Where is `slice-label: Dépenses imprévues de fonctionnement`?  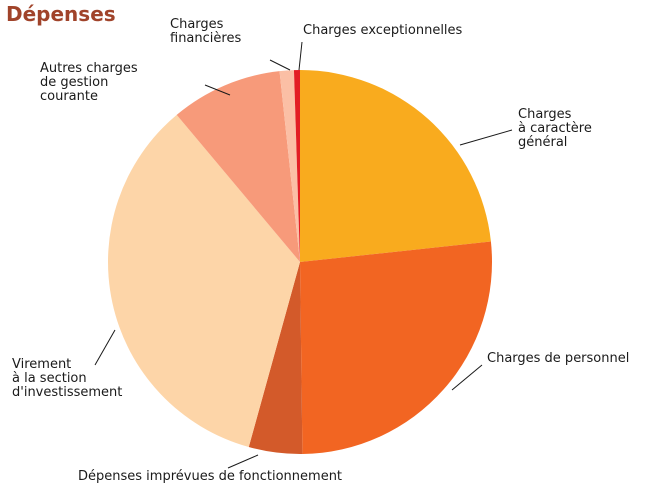 slice-label: Dépenses imprévues de fonctionnement is located at coordinates (210, 476).